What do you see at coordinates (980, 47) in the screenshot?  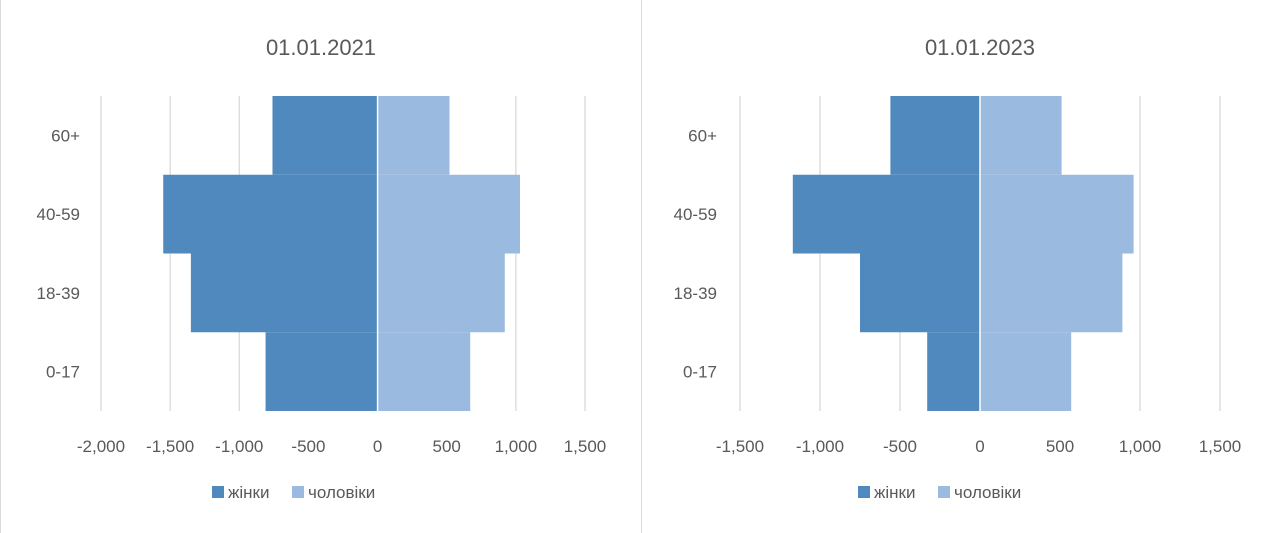 I see `chart-title: 01.01.2023` at bounding box center [980, 47].